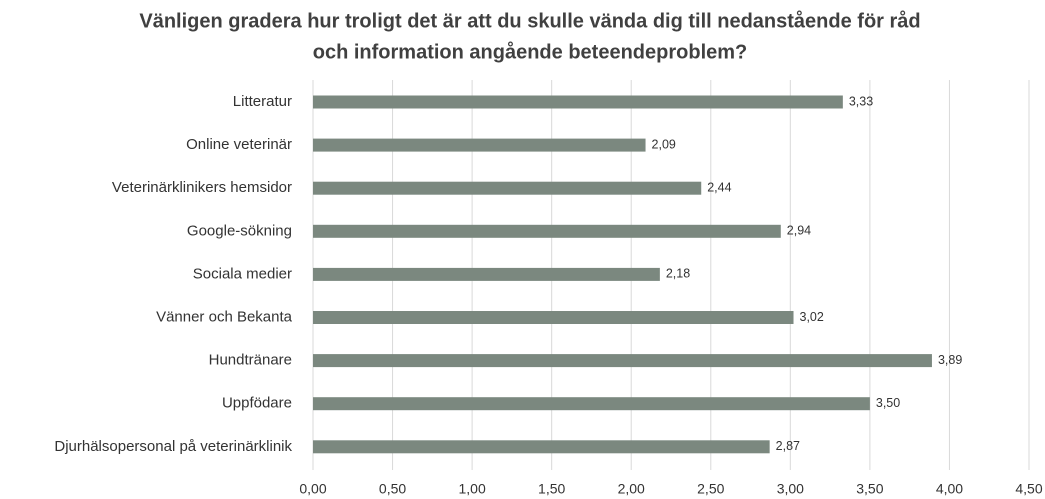 Image resolution: width=1045 pixels, height=499 pixels. What do you see at coordinates (551, 489) in the screenshot?
I see `x-tick-label: 1,50` at bounding box center [551, 489].